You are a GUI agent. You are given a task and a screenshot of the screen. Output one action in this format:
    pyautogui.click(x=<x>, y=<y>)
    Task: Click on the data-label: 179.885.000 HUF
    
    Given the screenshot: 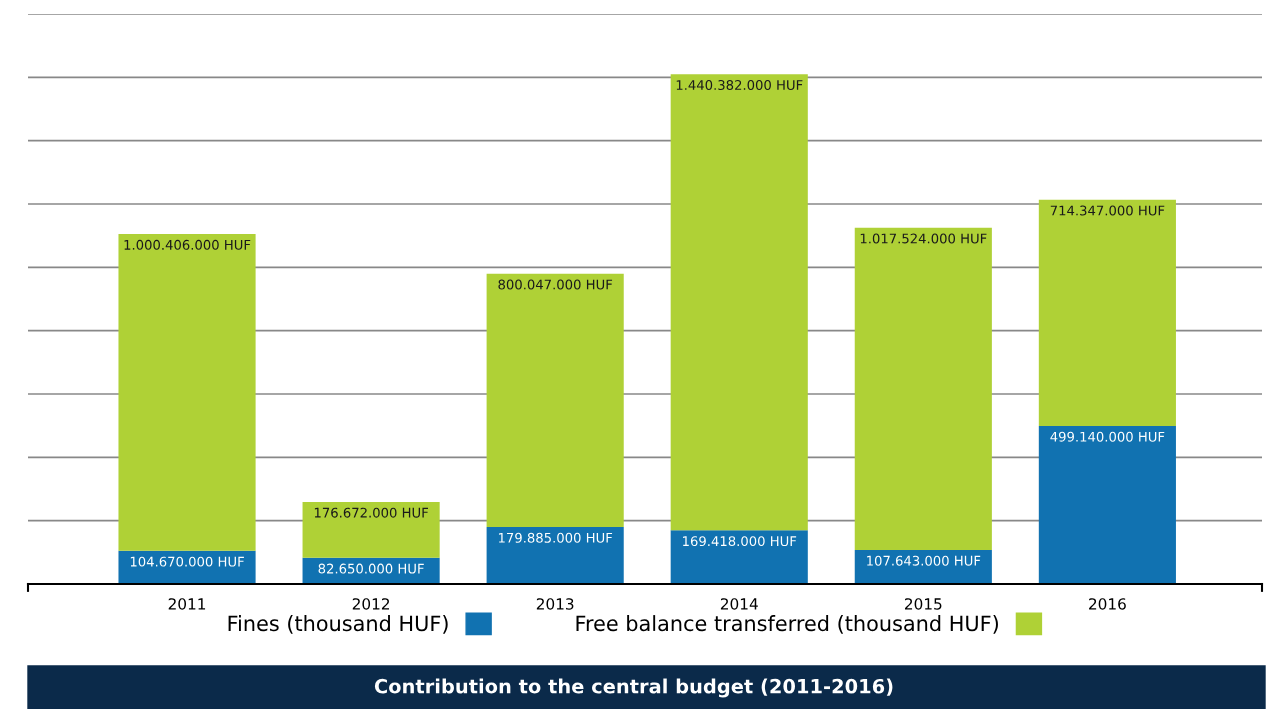 What is the action you would take?
    pyautogui.click(x=555, y=537)
    